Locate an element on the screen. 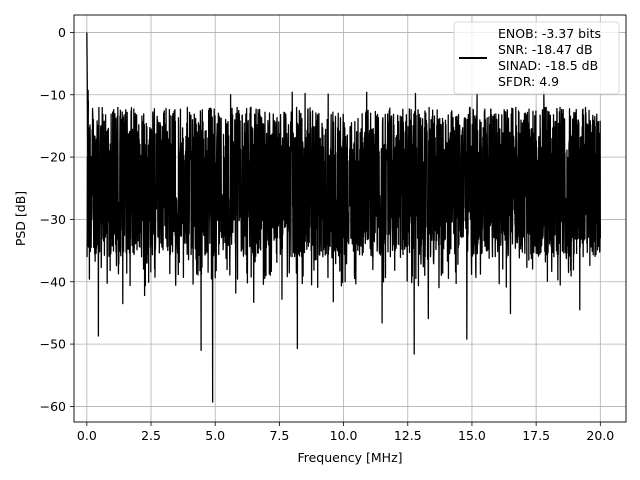  legend-sinad: SINAD: -18.5 dB is located at coordinates (548, 65).